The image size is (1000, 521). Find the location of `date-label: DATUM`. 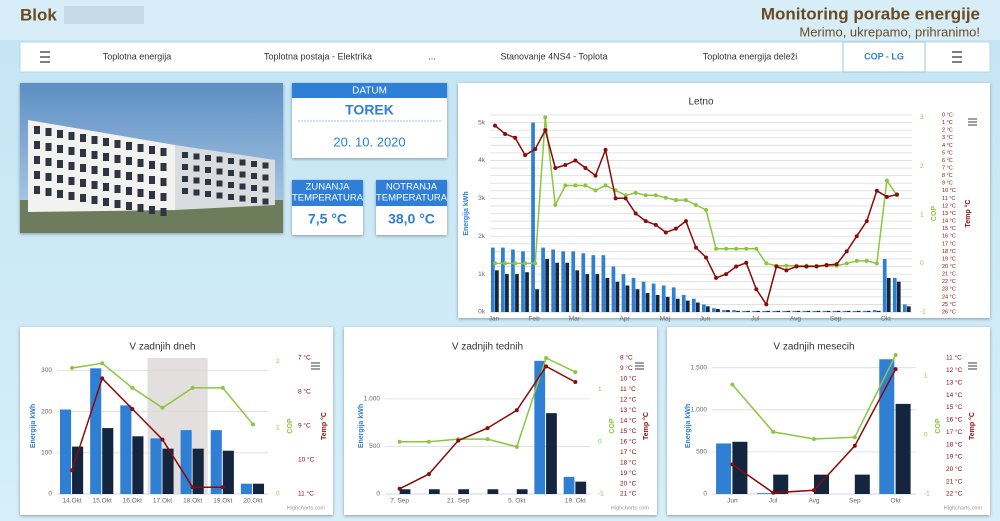

date-label: DATUM is located at coordinates (369, 91).